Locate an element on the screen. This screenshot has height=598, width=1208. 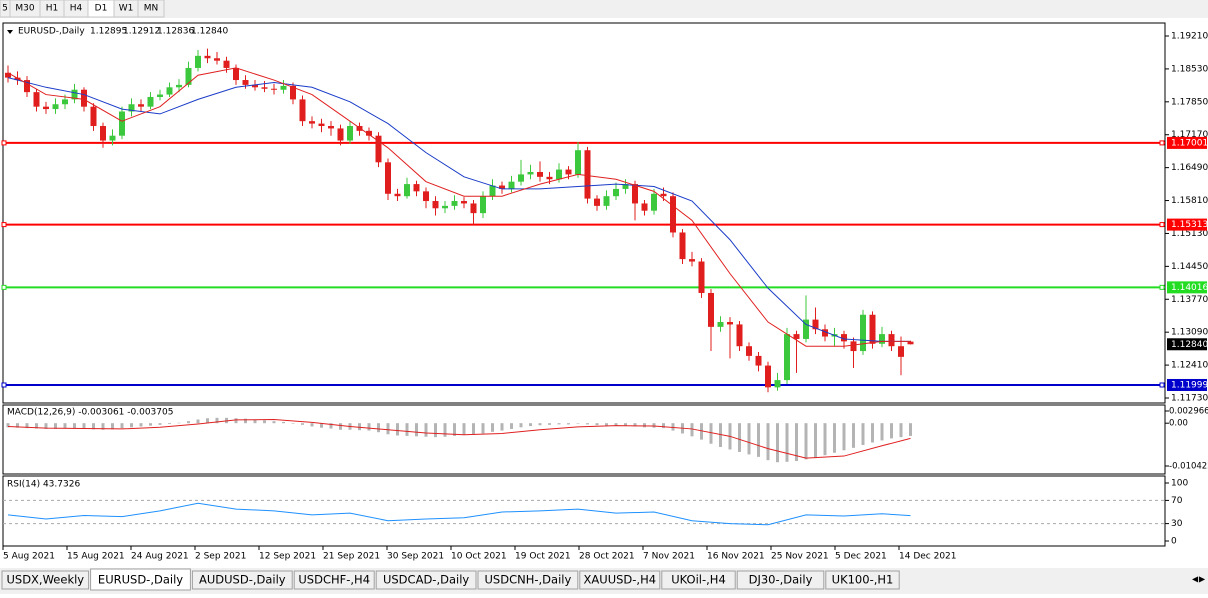
price-tick-label: 1.16490 is located at coordinates (1189, 168).